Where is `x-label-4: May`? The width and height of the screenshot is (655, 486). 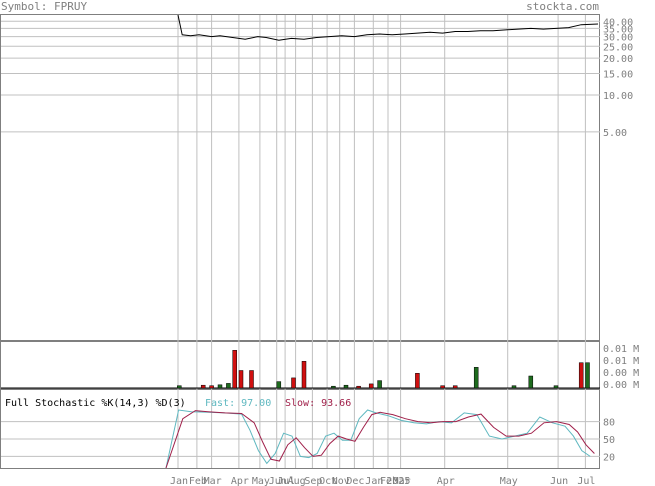
x-label-4: May is located at coordinates (261, 481).